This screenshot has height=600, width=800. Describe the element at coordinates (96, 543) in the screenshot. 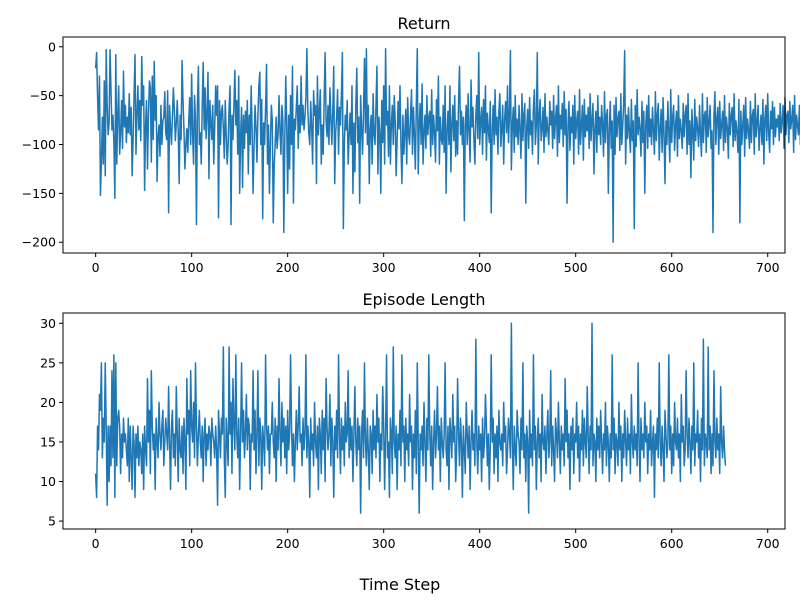

I see `episode-length-x-tick-label: 0` at that location.